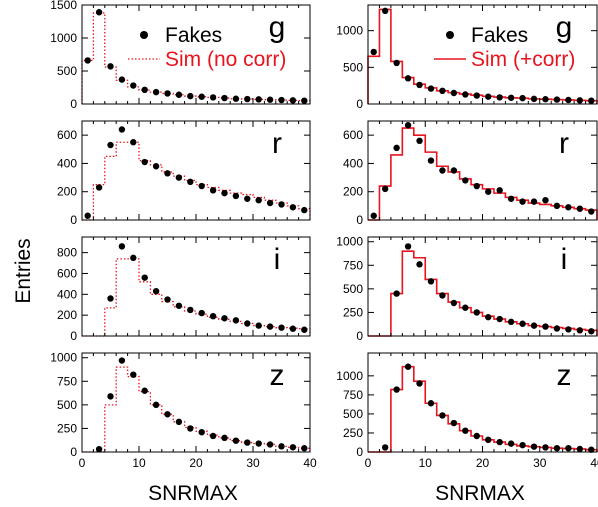 This screenshot has width=598, height=507. I want to click on y-tick-label-r-right-200: 200, so click(353, 192).